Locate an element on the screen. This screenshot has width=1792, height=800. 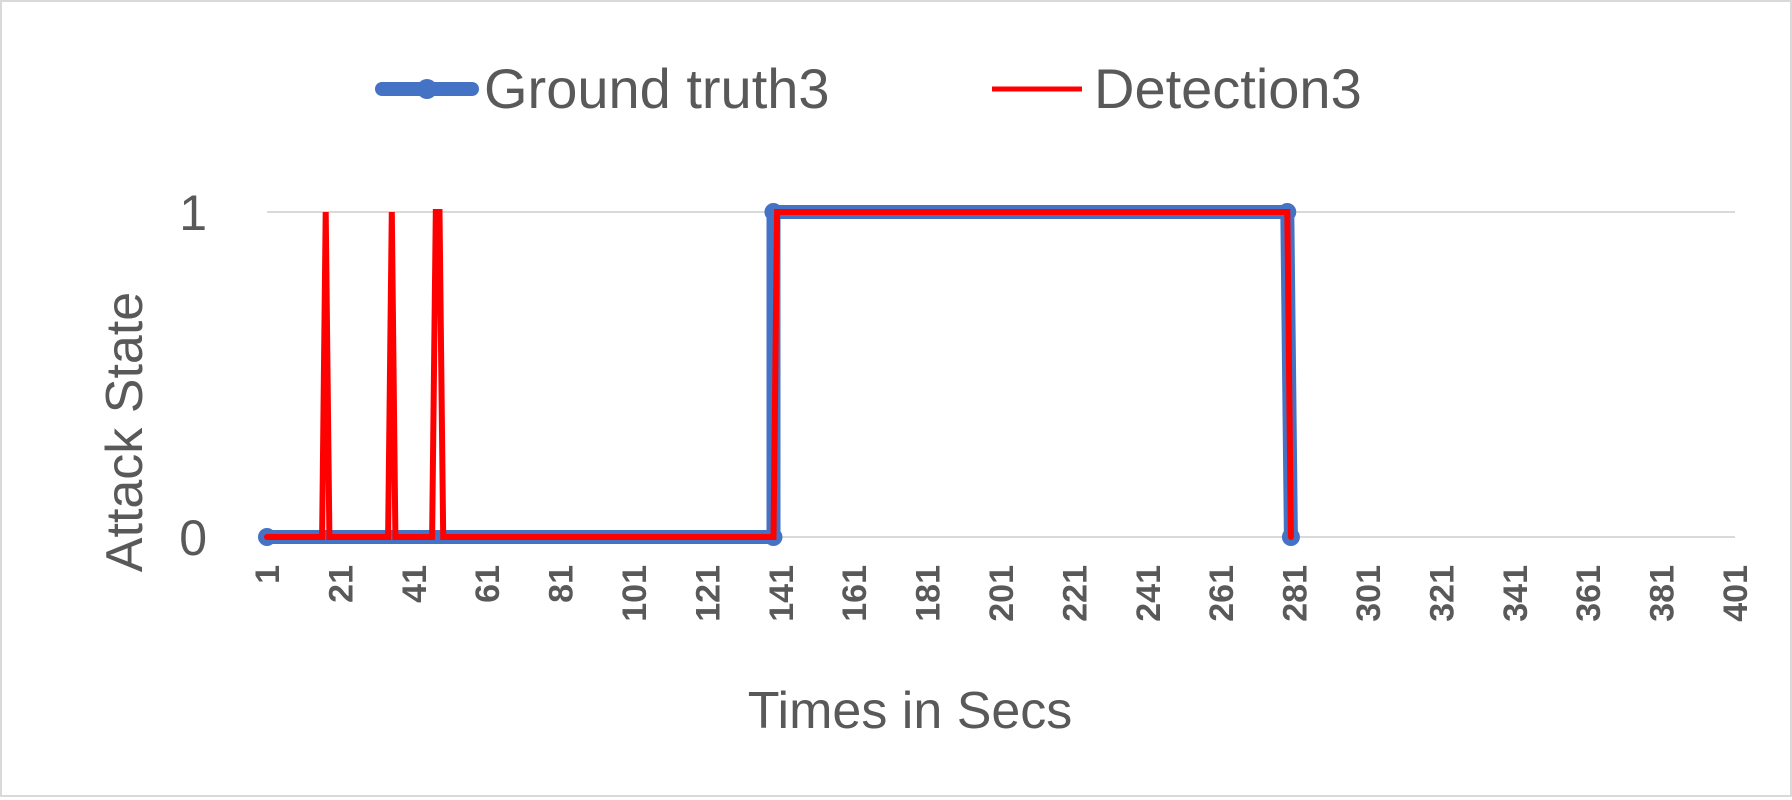
legend: Ground truth3 Detection3 is located at coordinates (868, 88).